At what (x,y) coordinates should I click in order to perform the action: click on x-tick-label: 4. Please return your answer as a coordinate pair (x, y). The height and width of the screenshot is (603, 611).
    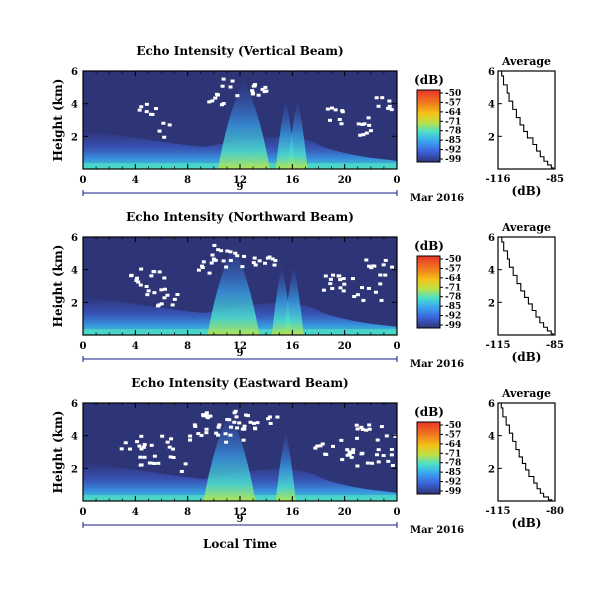
    Looking at the image, I should click on (135, 346).